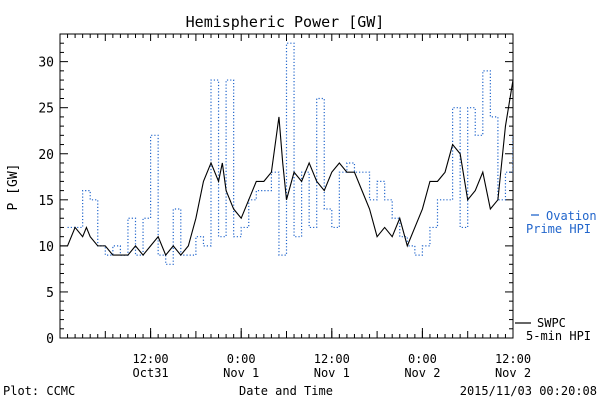 The image size is (600, 400). I want to click on legend-ovation-label: Ovation, so click(571, 216).